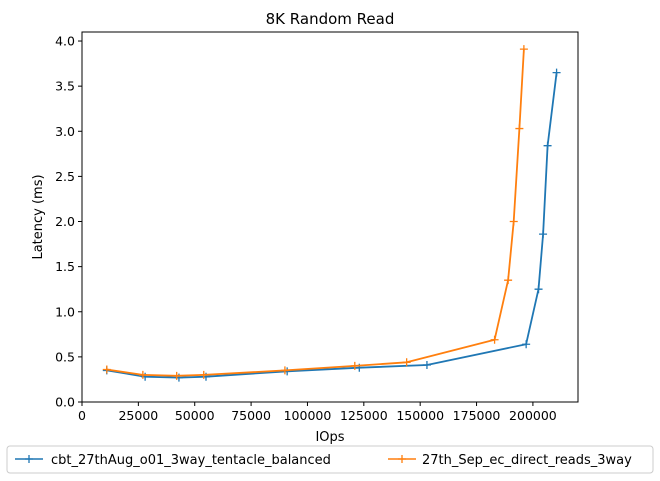 The height and width of the screenshot is (481, 660). What do you see at coordinates (533, 415) in the screenshot?
I see `x-tick-label: 200000` at bounding box center [533, 415].